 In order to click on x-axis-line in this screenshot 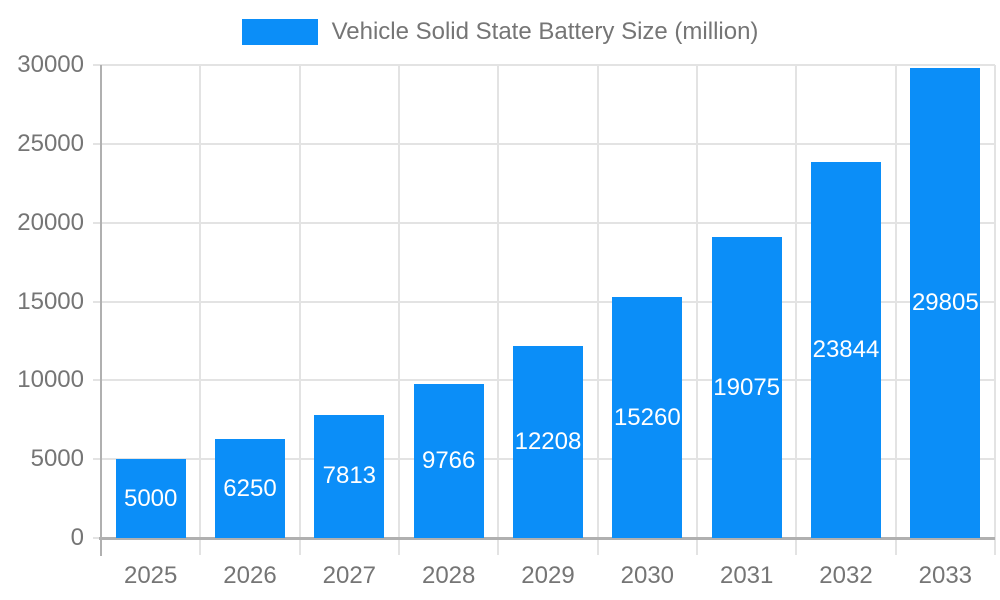, I will do `click(547, 538)`.